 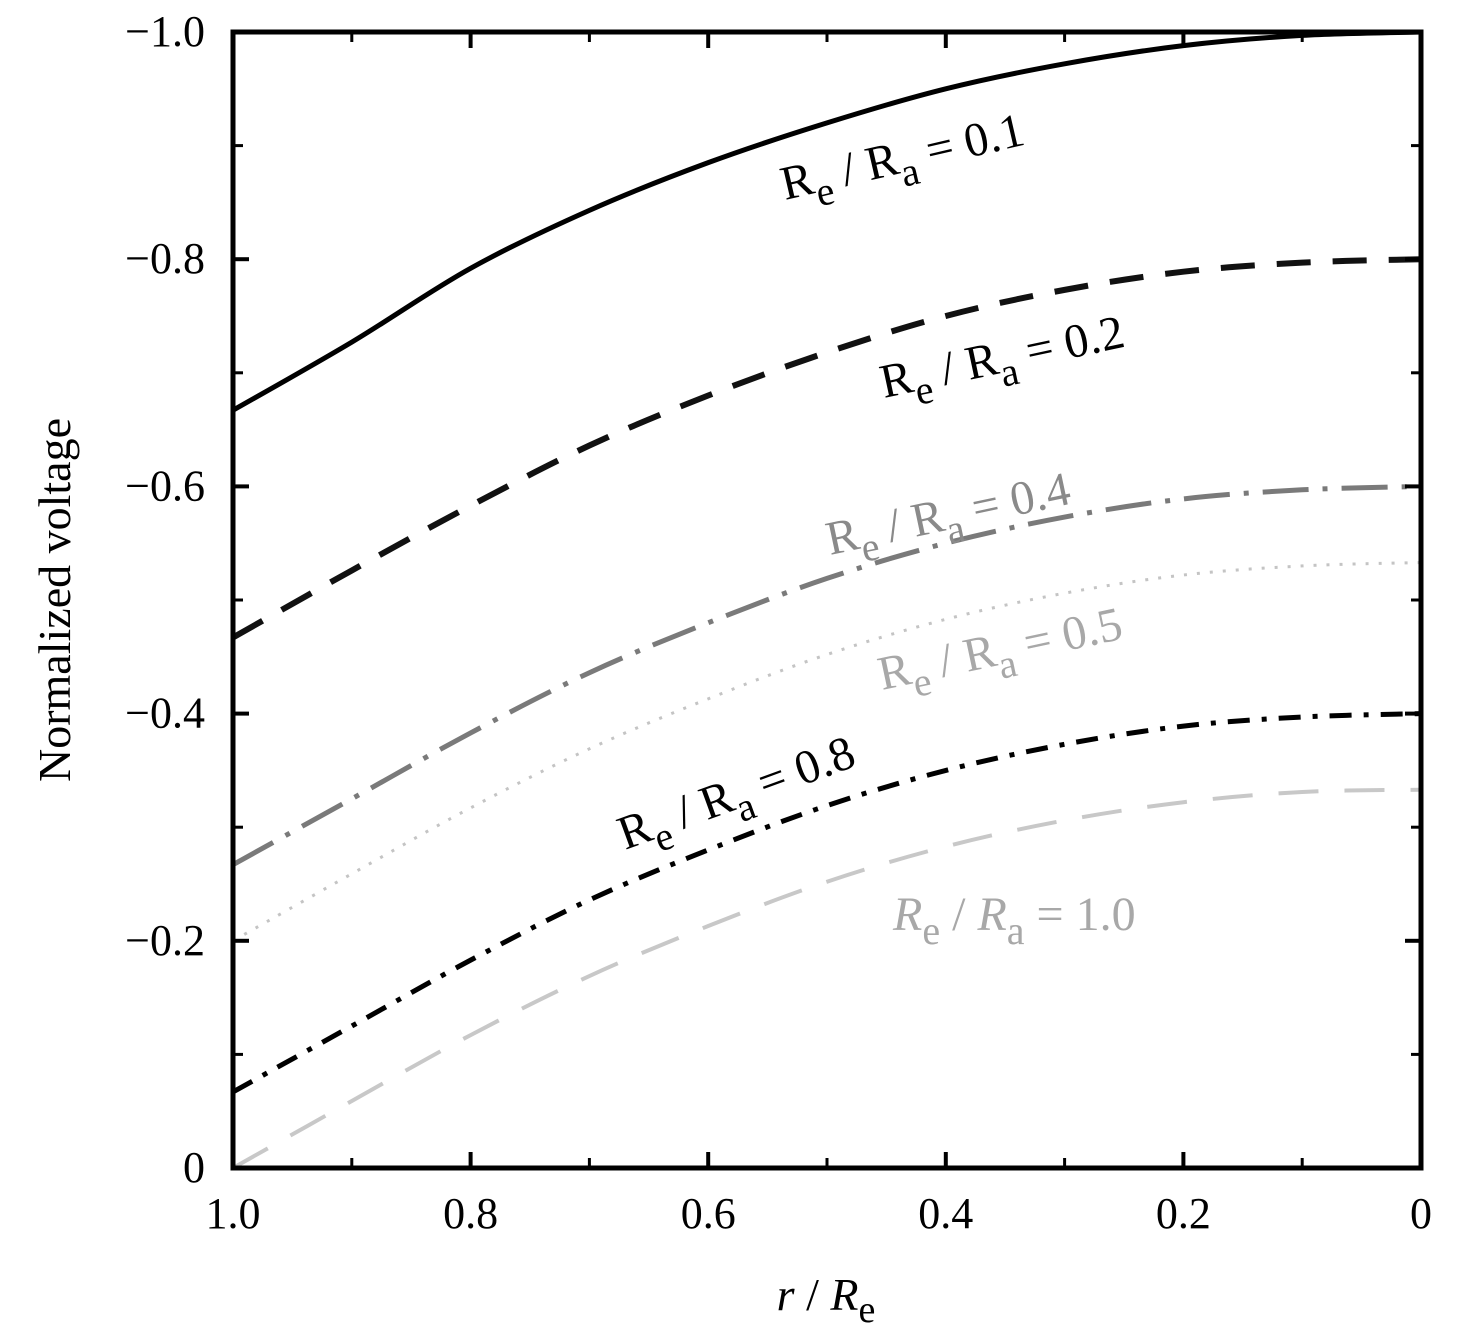 I want to click on curve-label-4: Re / Ra = 0.8, so click(x=738, y=799).